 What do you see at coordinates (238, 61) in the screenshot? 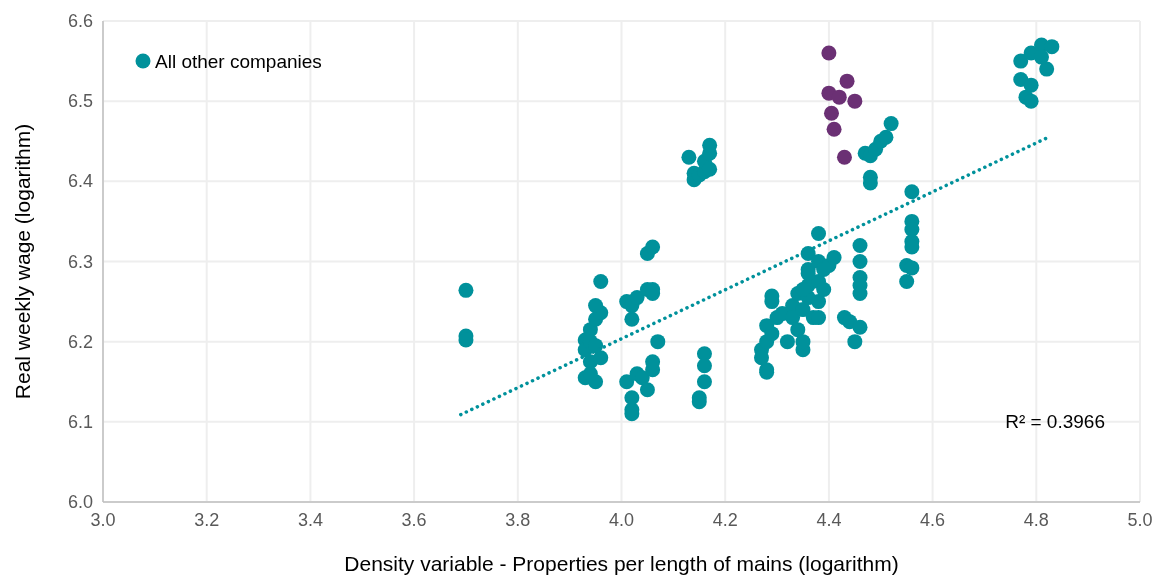
I see `legend-label: All other companies` at bounding box center [238, 61].